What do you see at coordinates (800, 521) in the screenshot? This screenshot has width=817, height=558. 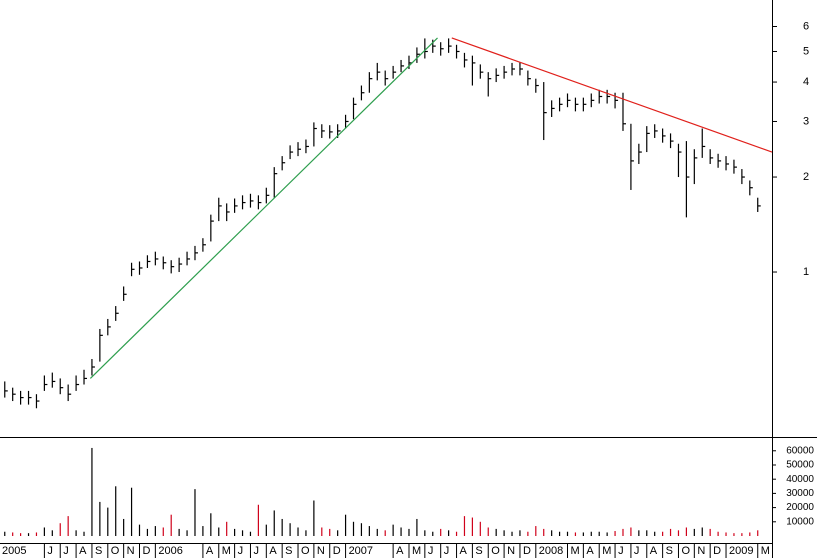 I see `y-tick-label: 10000` at bounding box center [800, 521].